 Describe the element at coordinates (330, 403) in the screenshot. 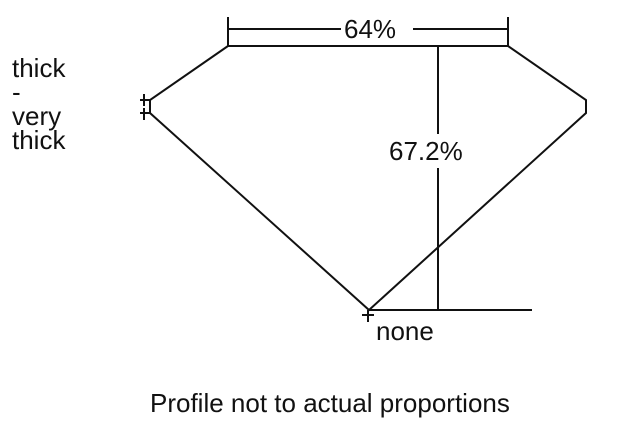

I see `footnote: Profile not to actual proportions` at that location.